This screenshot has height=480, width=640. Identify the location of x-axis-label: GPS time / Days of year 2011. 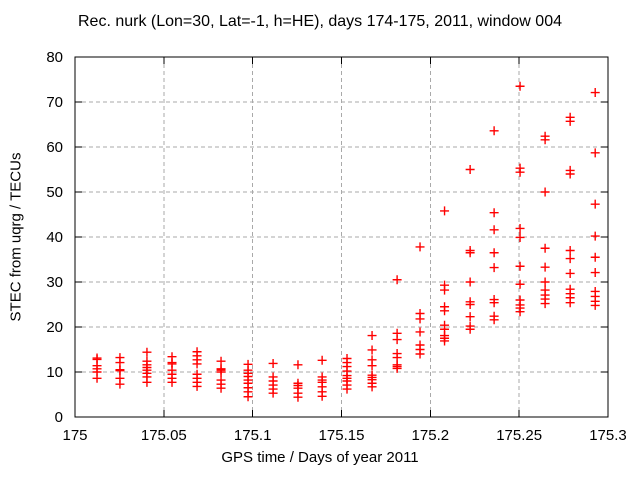
(320, 457).